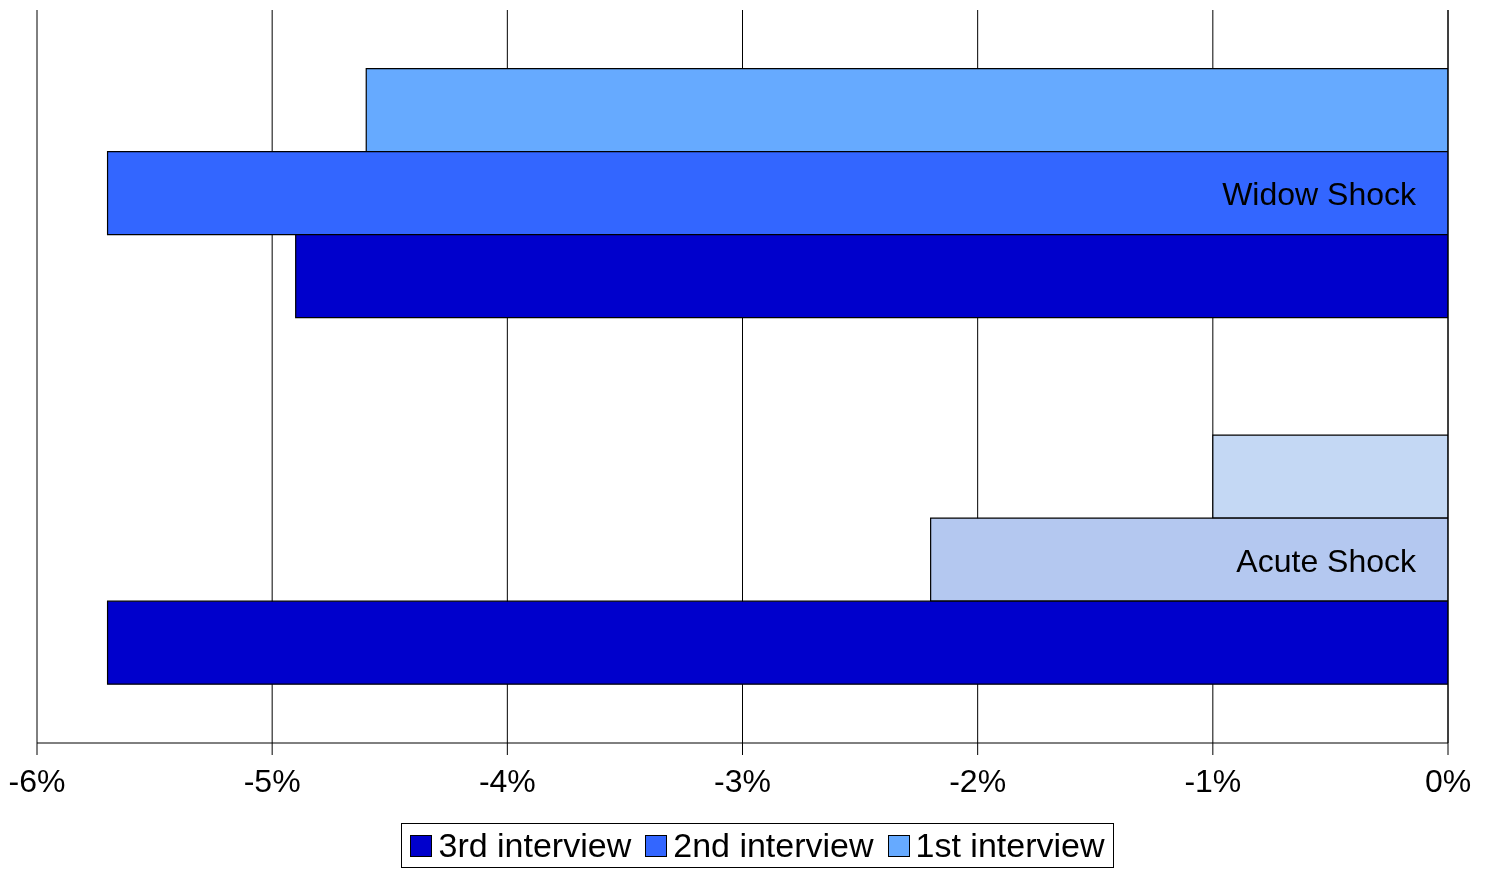 The image size is (1492, 886). Describe the element at coordinates (37, 780) in the screenshot. I see `x-tick-label: -6%` at that location.